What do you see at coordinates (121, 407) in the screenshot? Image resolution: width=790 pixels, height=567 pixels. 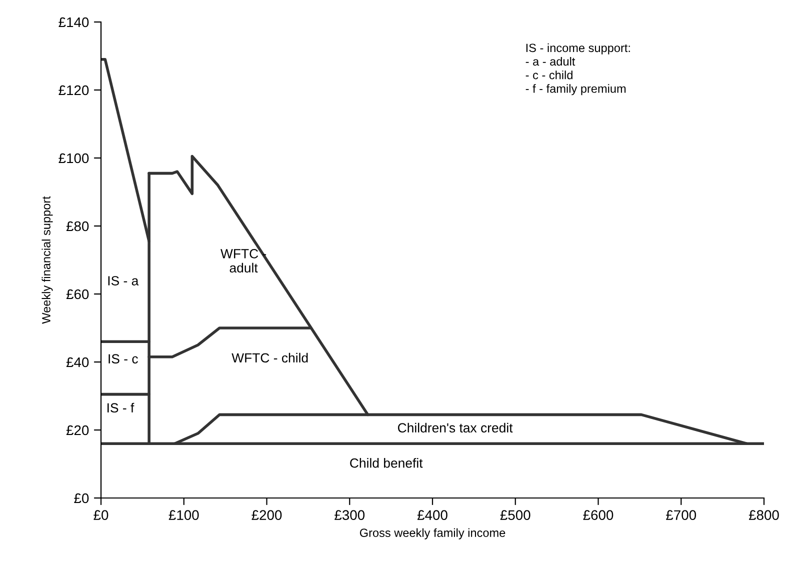 I see `annotation: IS - f` at bounding box center [121, 407].